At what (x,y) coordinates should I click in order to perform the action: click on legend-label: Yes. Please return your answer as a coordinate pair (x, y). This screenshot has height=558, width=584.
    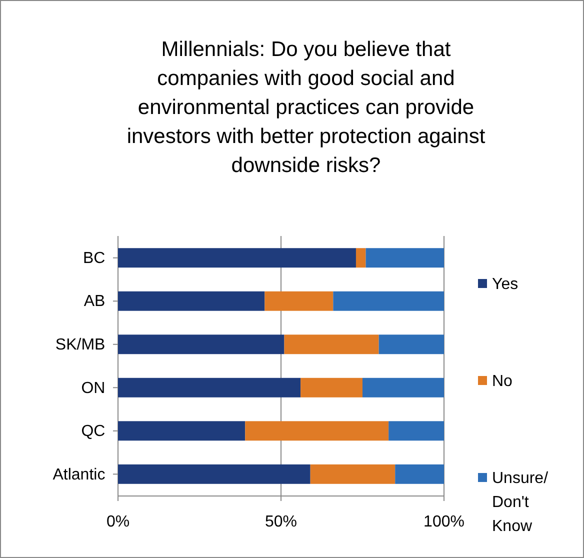
    Looking at the image, I should click on (505, 284).